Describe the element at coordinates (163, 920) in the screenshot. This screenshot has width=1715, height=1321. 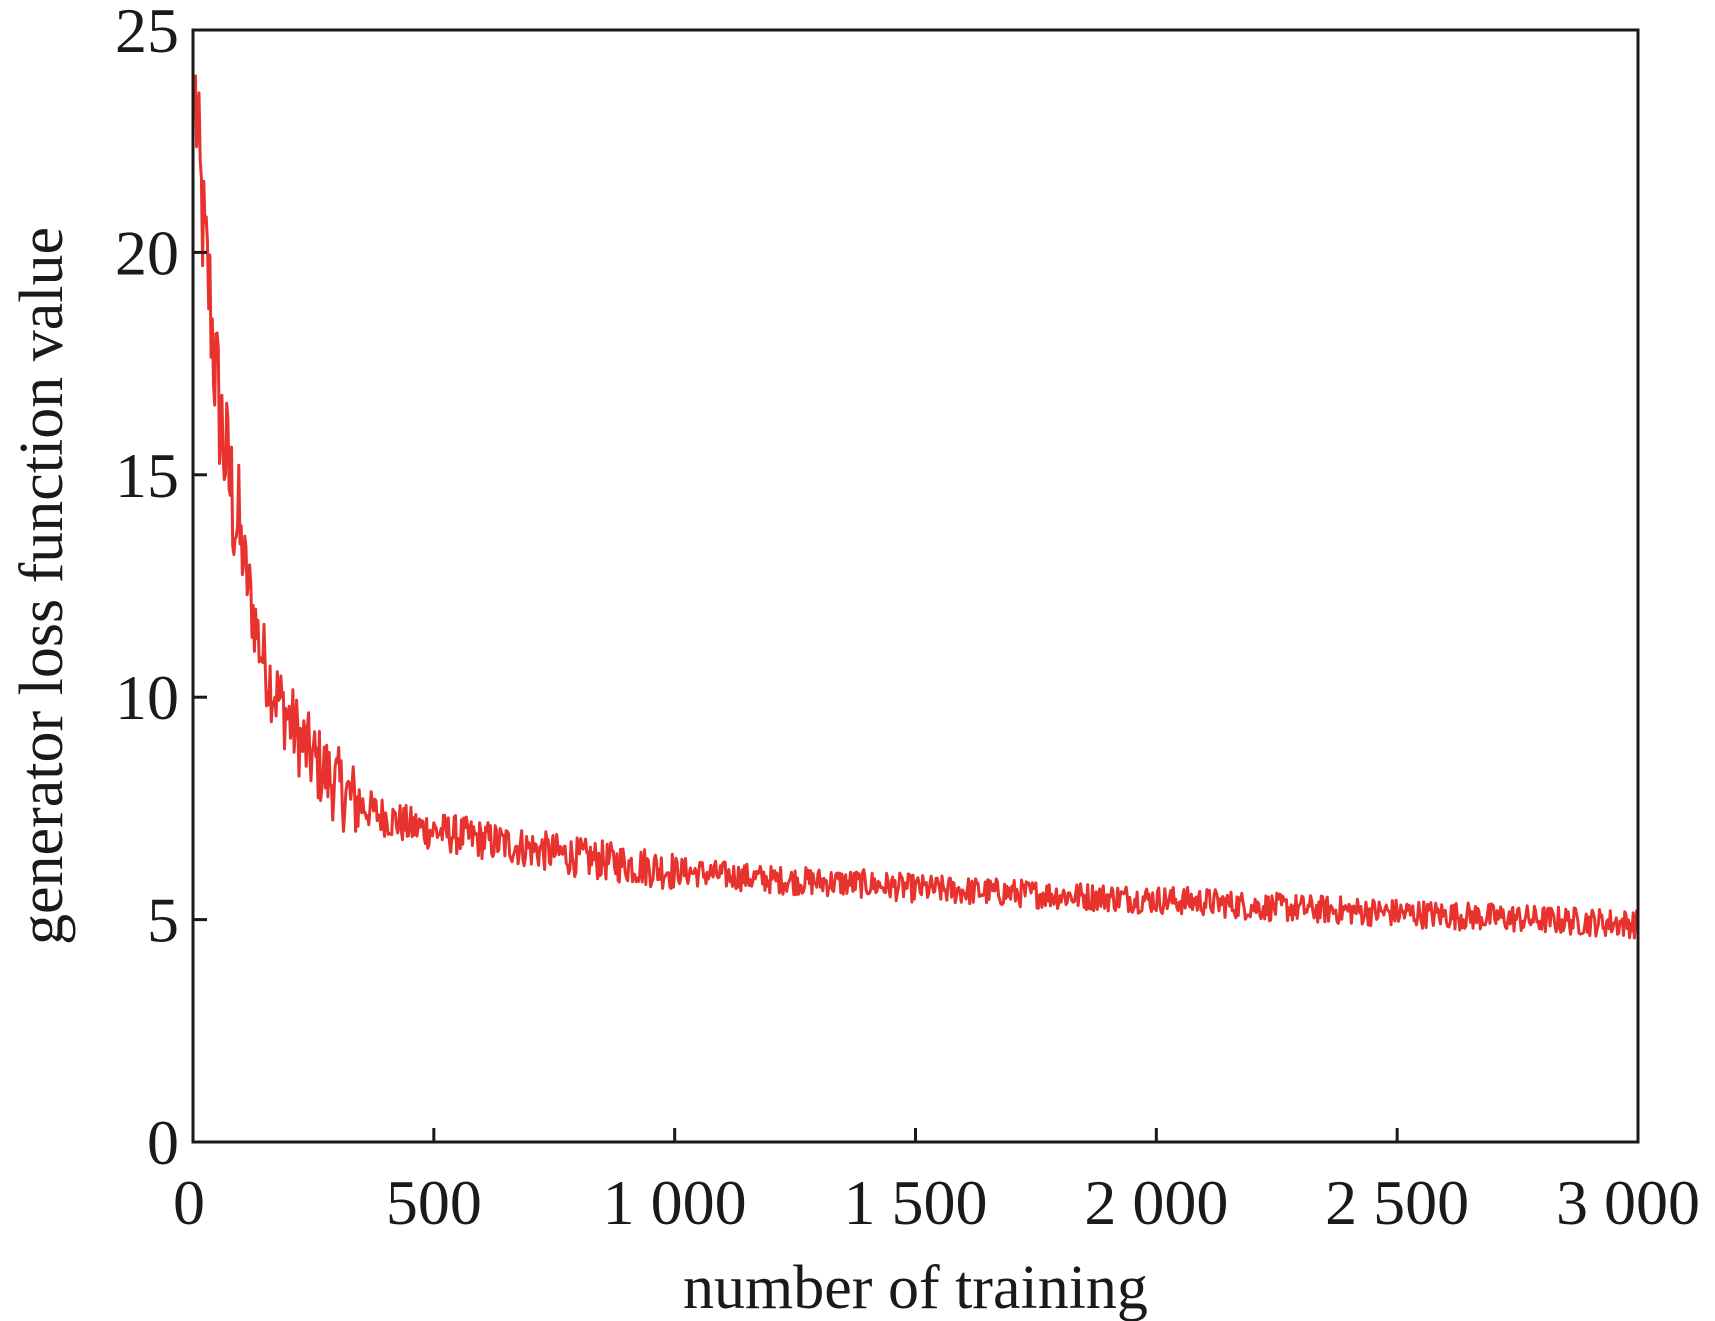
I see `y-tick-label: 5` at that location.